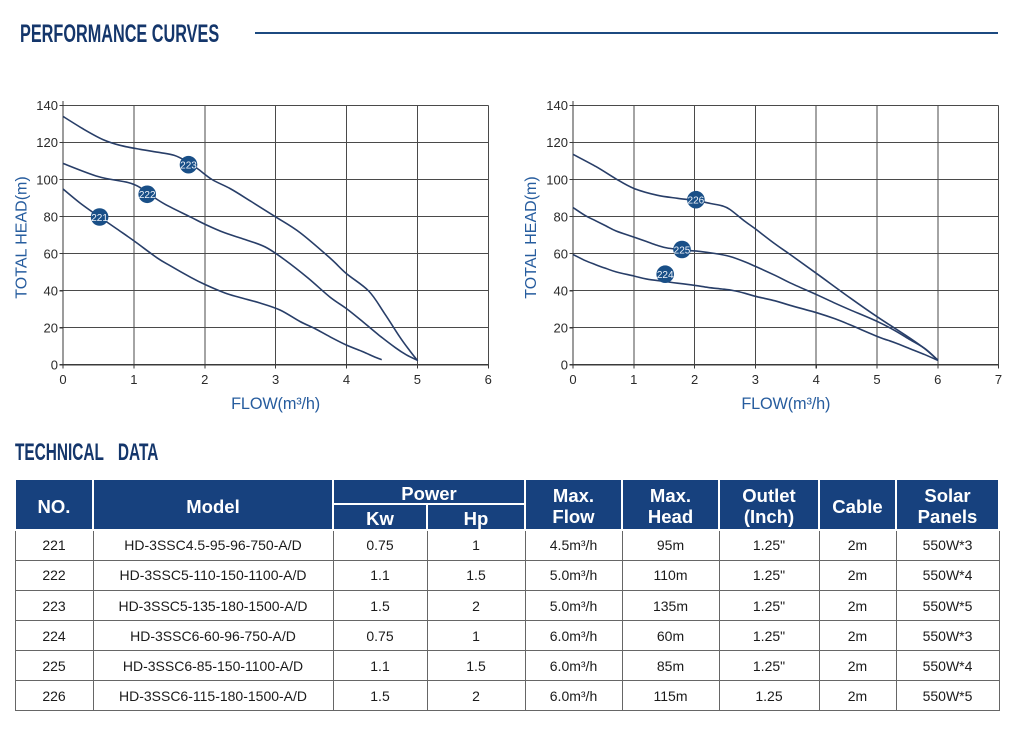 This screenshot has height=734, width=1035. Describe the element at coordinates (696, 201) in the screenshot. I see `svg-text: 226` at that location.